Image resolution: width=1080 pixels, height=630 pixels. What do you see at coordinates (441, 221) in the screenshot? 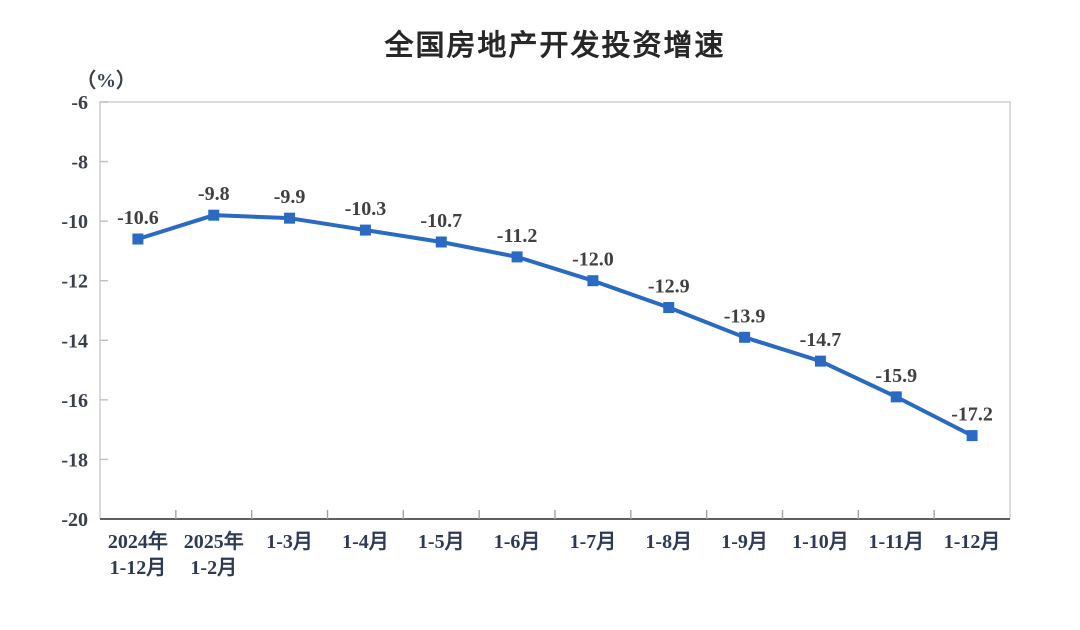
I see `data-point-label: -10.7` at bounding box center [441, 221].